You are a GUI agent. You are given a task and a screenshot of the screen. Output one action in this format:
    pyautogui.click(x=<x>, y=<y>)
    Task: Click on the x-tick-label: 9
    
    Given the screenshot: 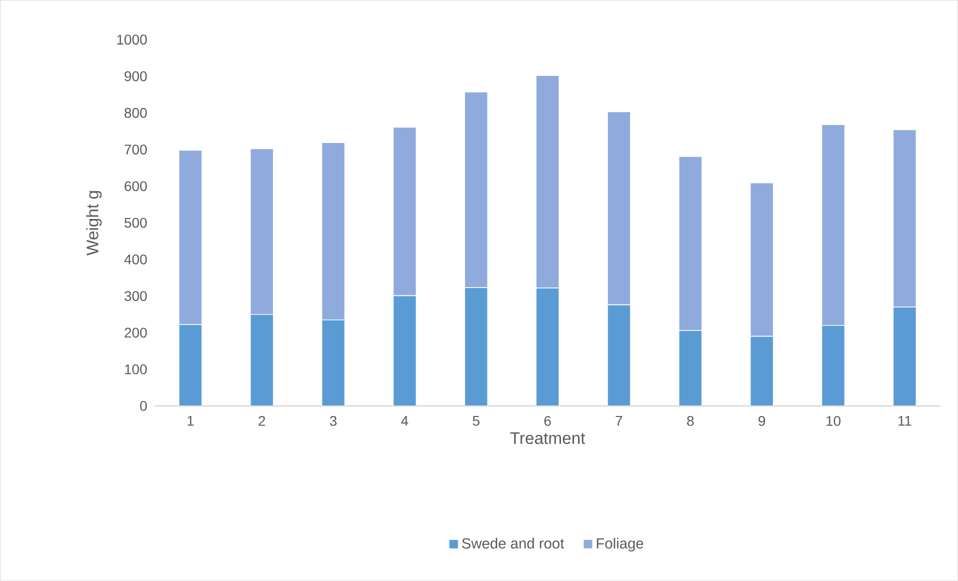 What is the action you would take?
    pyautogui.click(x=762, y=421)
    